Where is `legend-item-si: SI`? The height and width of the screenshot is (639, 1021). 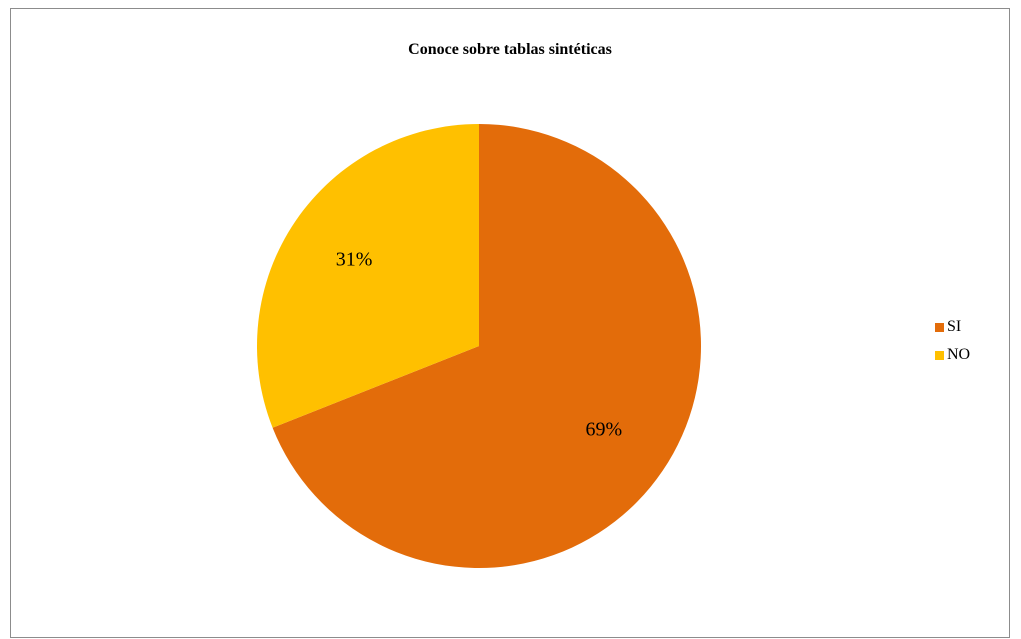 legend-item-si: SI is located at coordinates (952, 327).